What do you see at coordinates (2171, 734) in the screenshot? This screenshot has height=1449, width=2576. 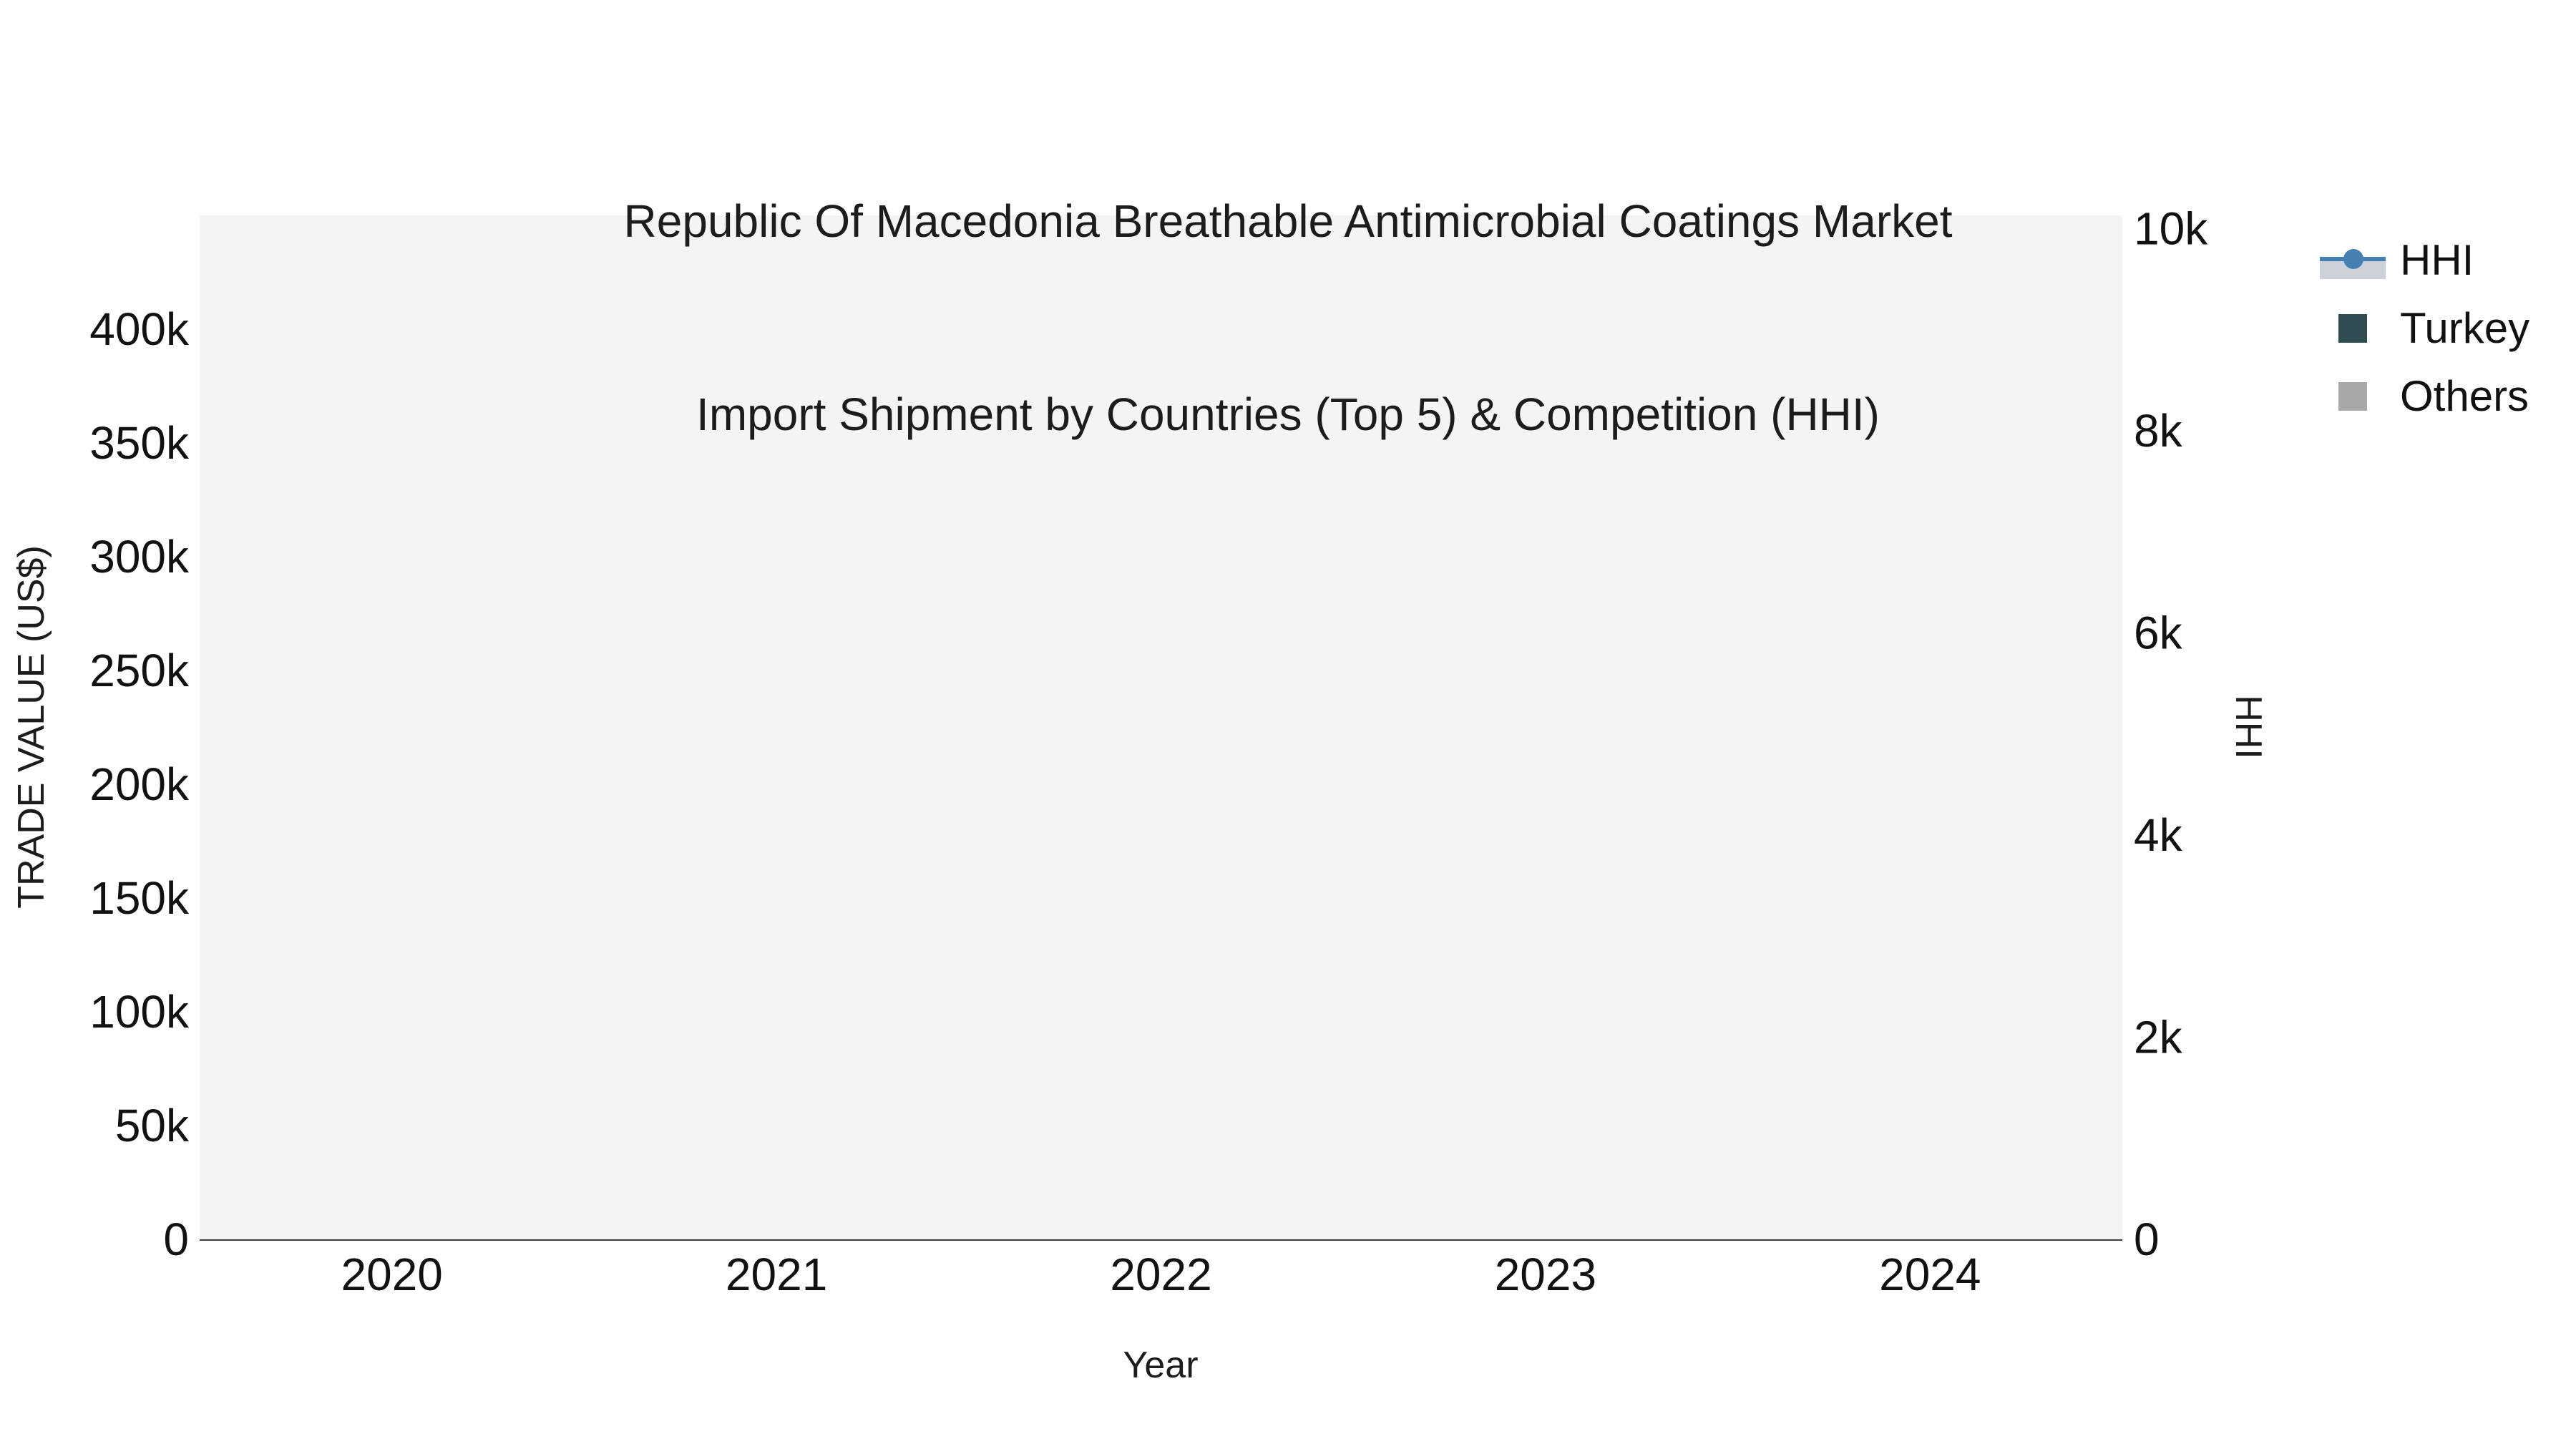 I see `y-right-tick-labels: 0 2k 4k 6k 8k 10k` at bounding box center [2171, 734].